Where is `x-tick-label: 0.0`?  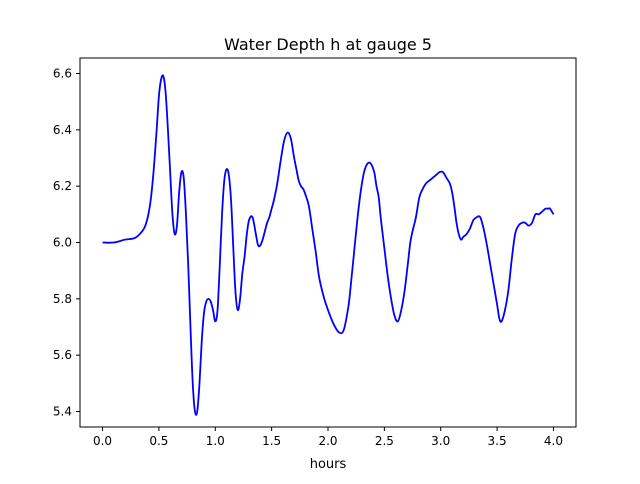 x-tick-label: 0.0 is located at coordinates (102, 441).